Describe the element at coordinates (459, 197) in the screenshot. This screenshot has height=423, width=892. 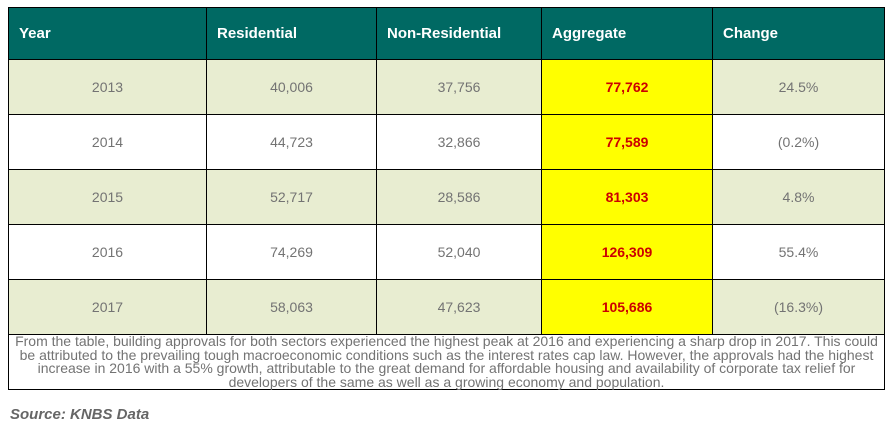
I see `non-residential-cell: 28,586` at that location.